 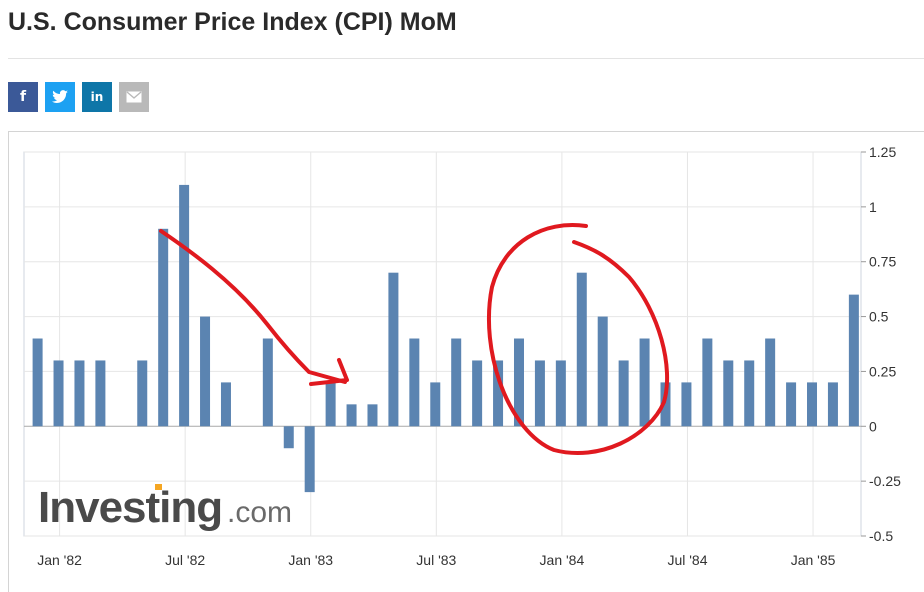 What do you see at coordinates (310, 560) in the screenshot?
I see `x-tick-label: Jan '83` at bounding box center [310, 560].